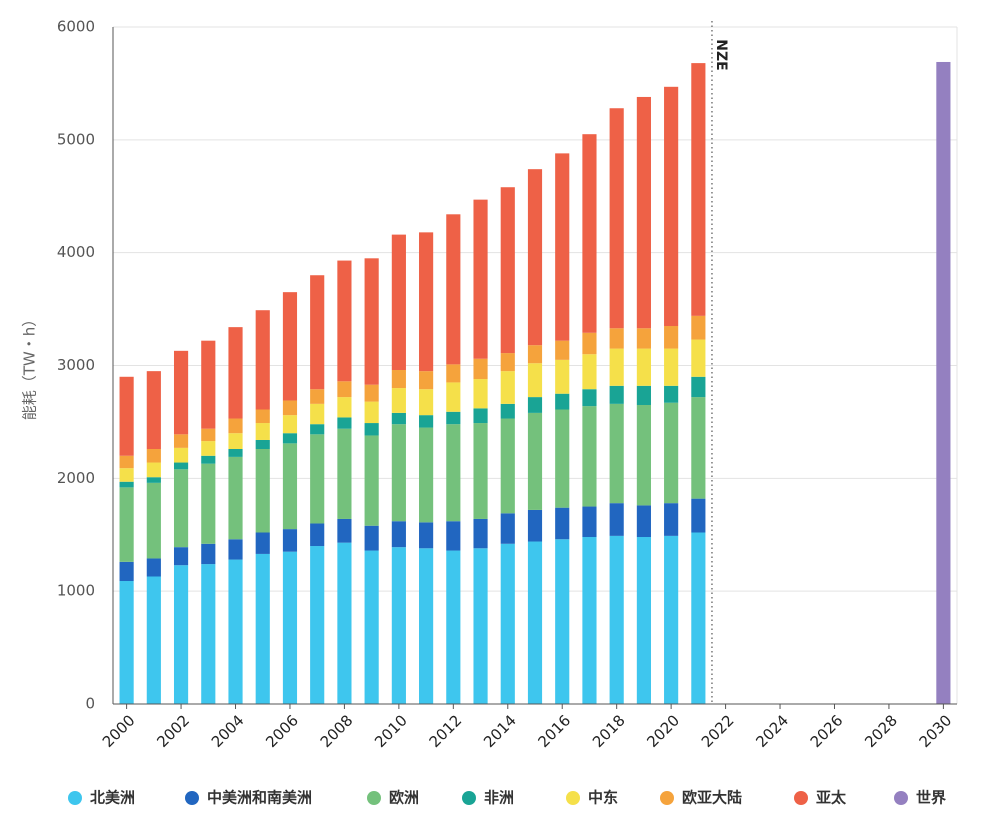 Image resolution: width=992 pixels, height=837 pixels. Describe the element at coordinates (228, 731) in the screenshot. I see `x-tick-label: 2004` at that location.